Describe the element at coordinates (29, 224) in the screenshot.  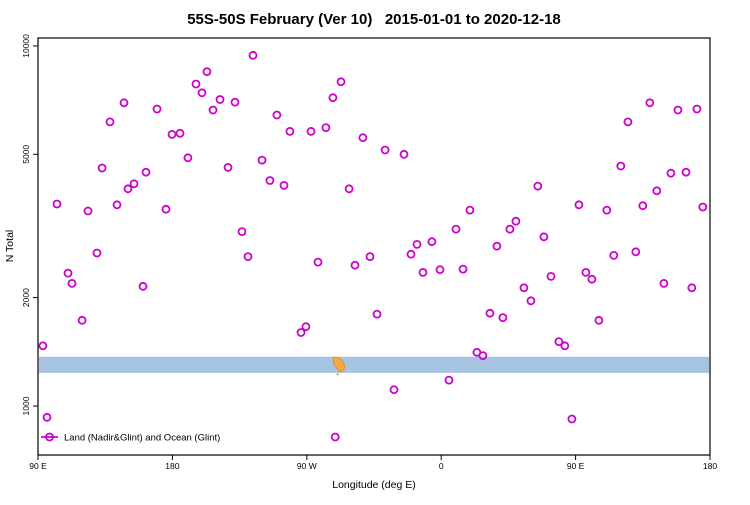
I see `y-axis: 1000 2000 5000 10000` at that location.